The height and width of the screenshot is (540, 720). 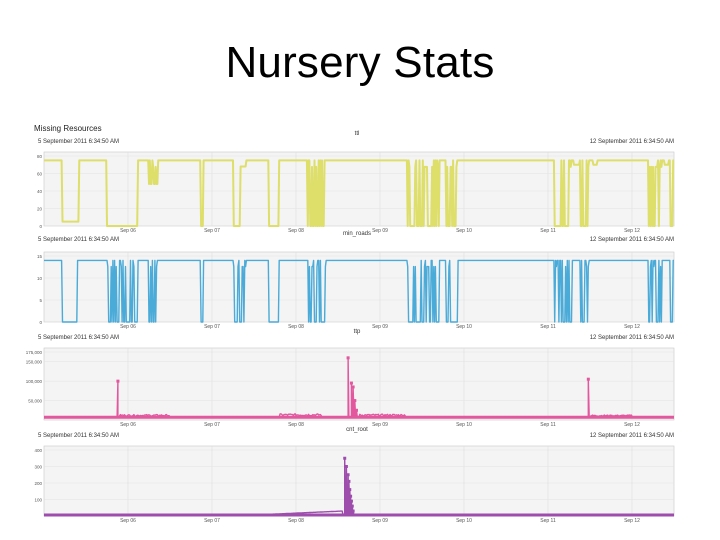 What do you see at coordinates (40, 209) in the screenshot?
I see `y-tick-label: 20` at bounding box center [40, 209].